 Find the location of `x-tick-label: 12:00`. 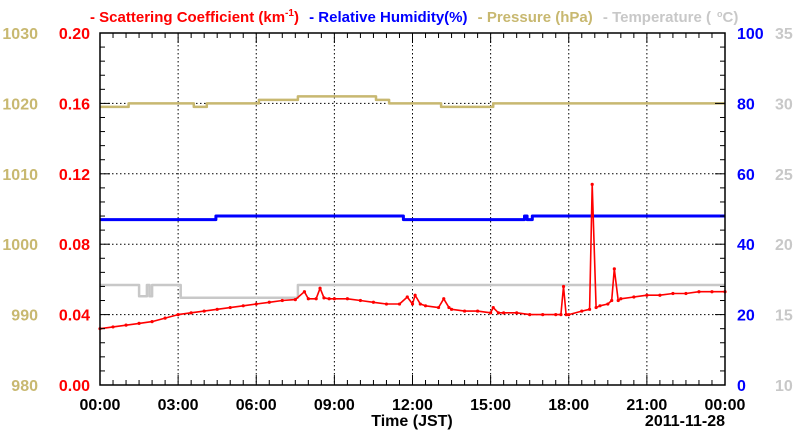

x-tick-label: 12:00 is located at coordinates (412, 405).